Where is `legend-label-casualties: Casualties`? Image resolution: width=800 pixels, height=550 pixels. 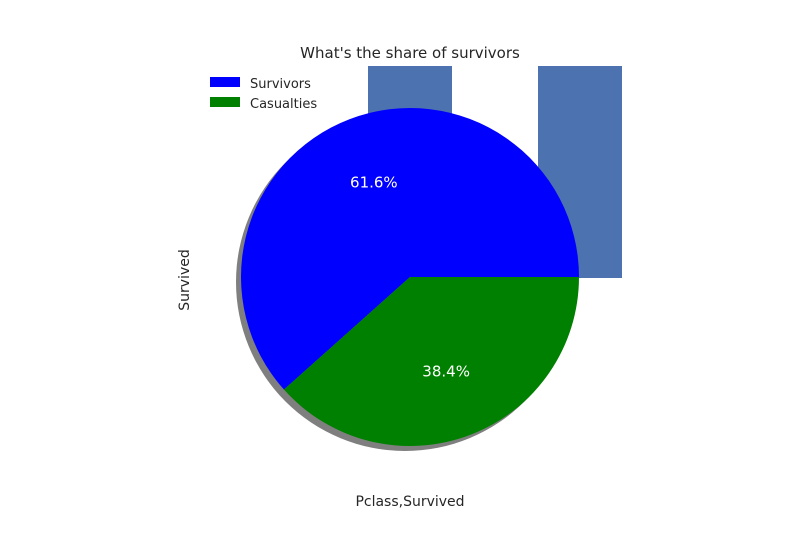 legend-label-casualties: Casualties is located at coordinates (283, 104).